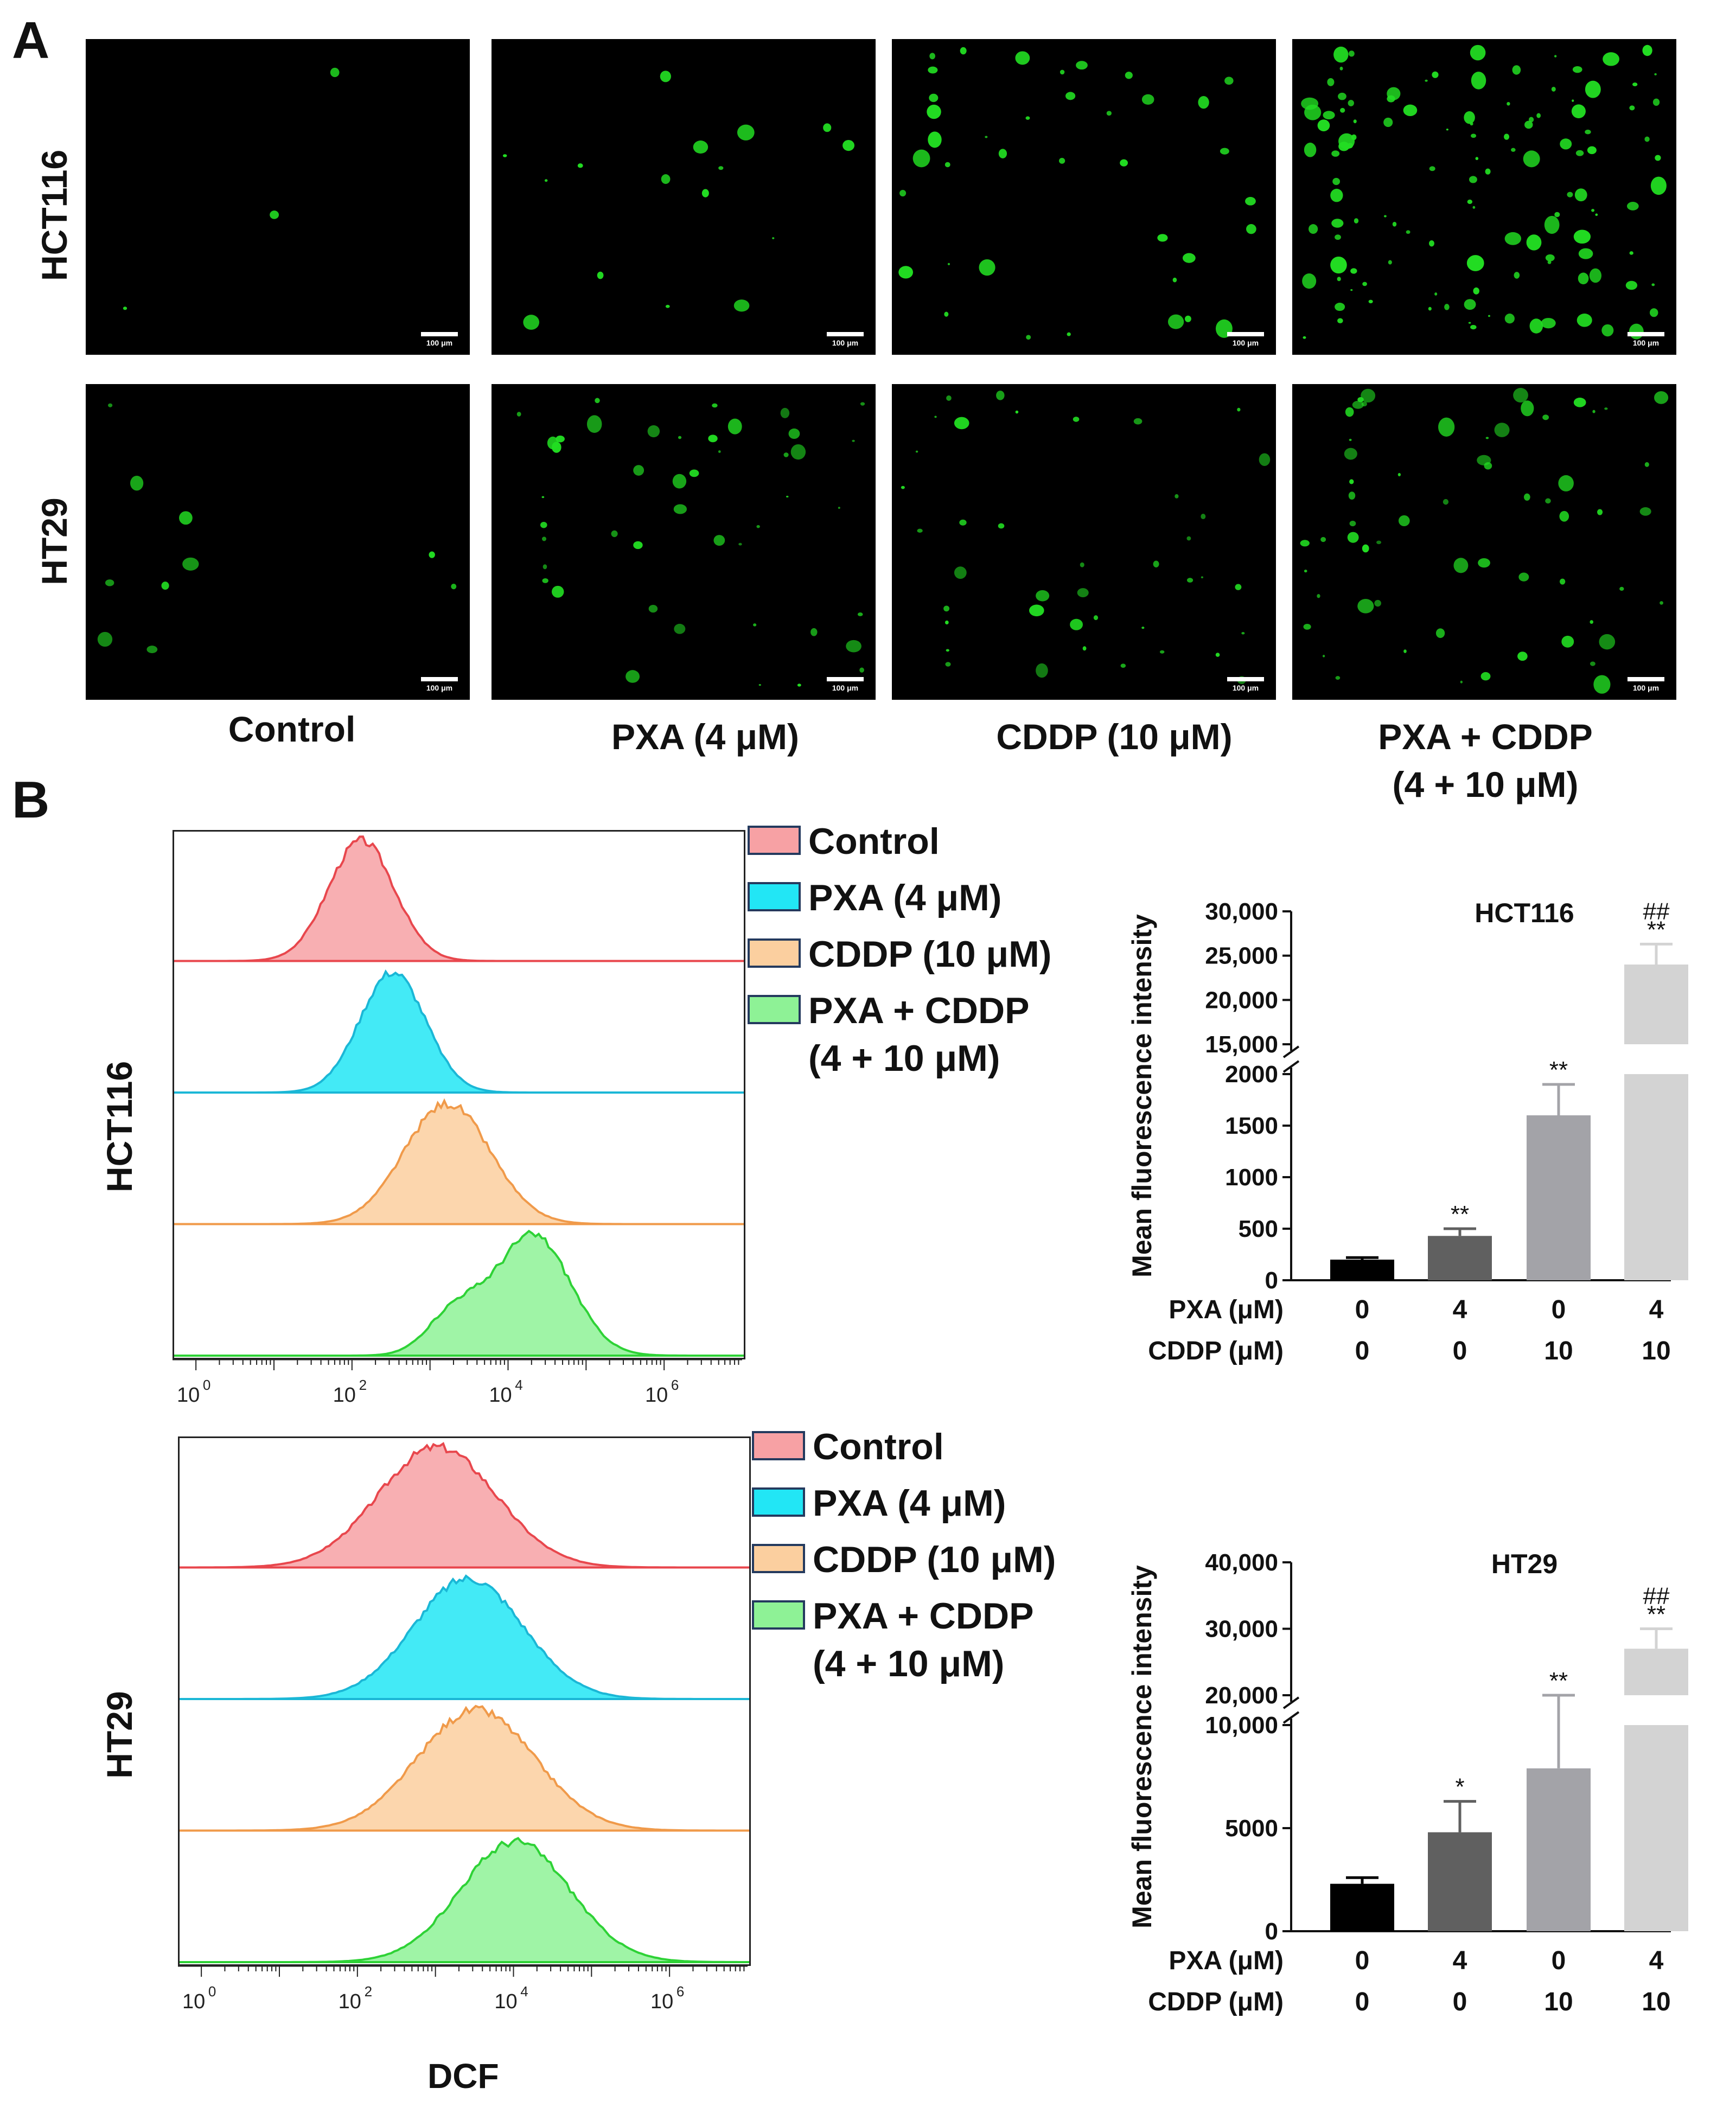 The width and height of the screenshot is (1736, 2101). Describe the element at coordinates (31, 40) in the screenshot. I see `panel-a-label: A` at that location.